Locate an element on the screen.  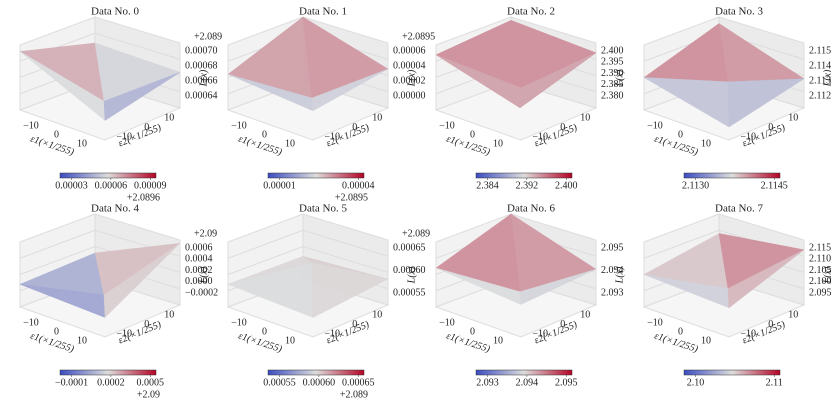
panel-title: Data No. 5 is located at coordinates (323, 209).